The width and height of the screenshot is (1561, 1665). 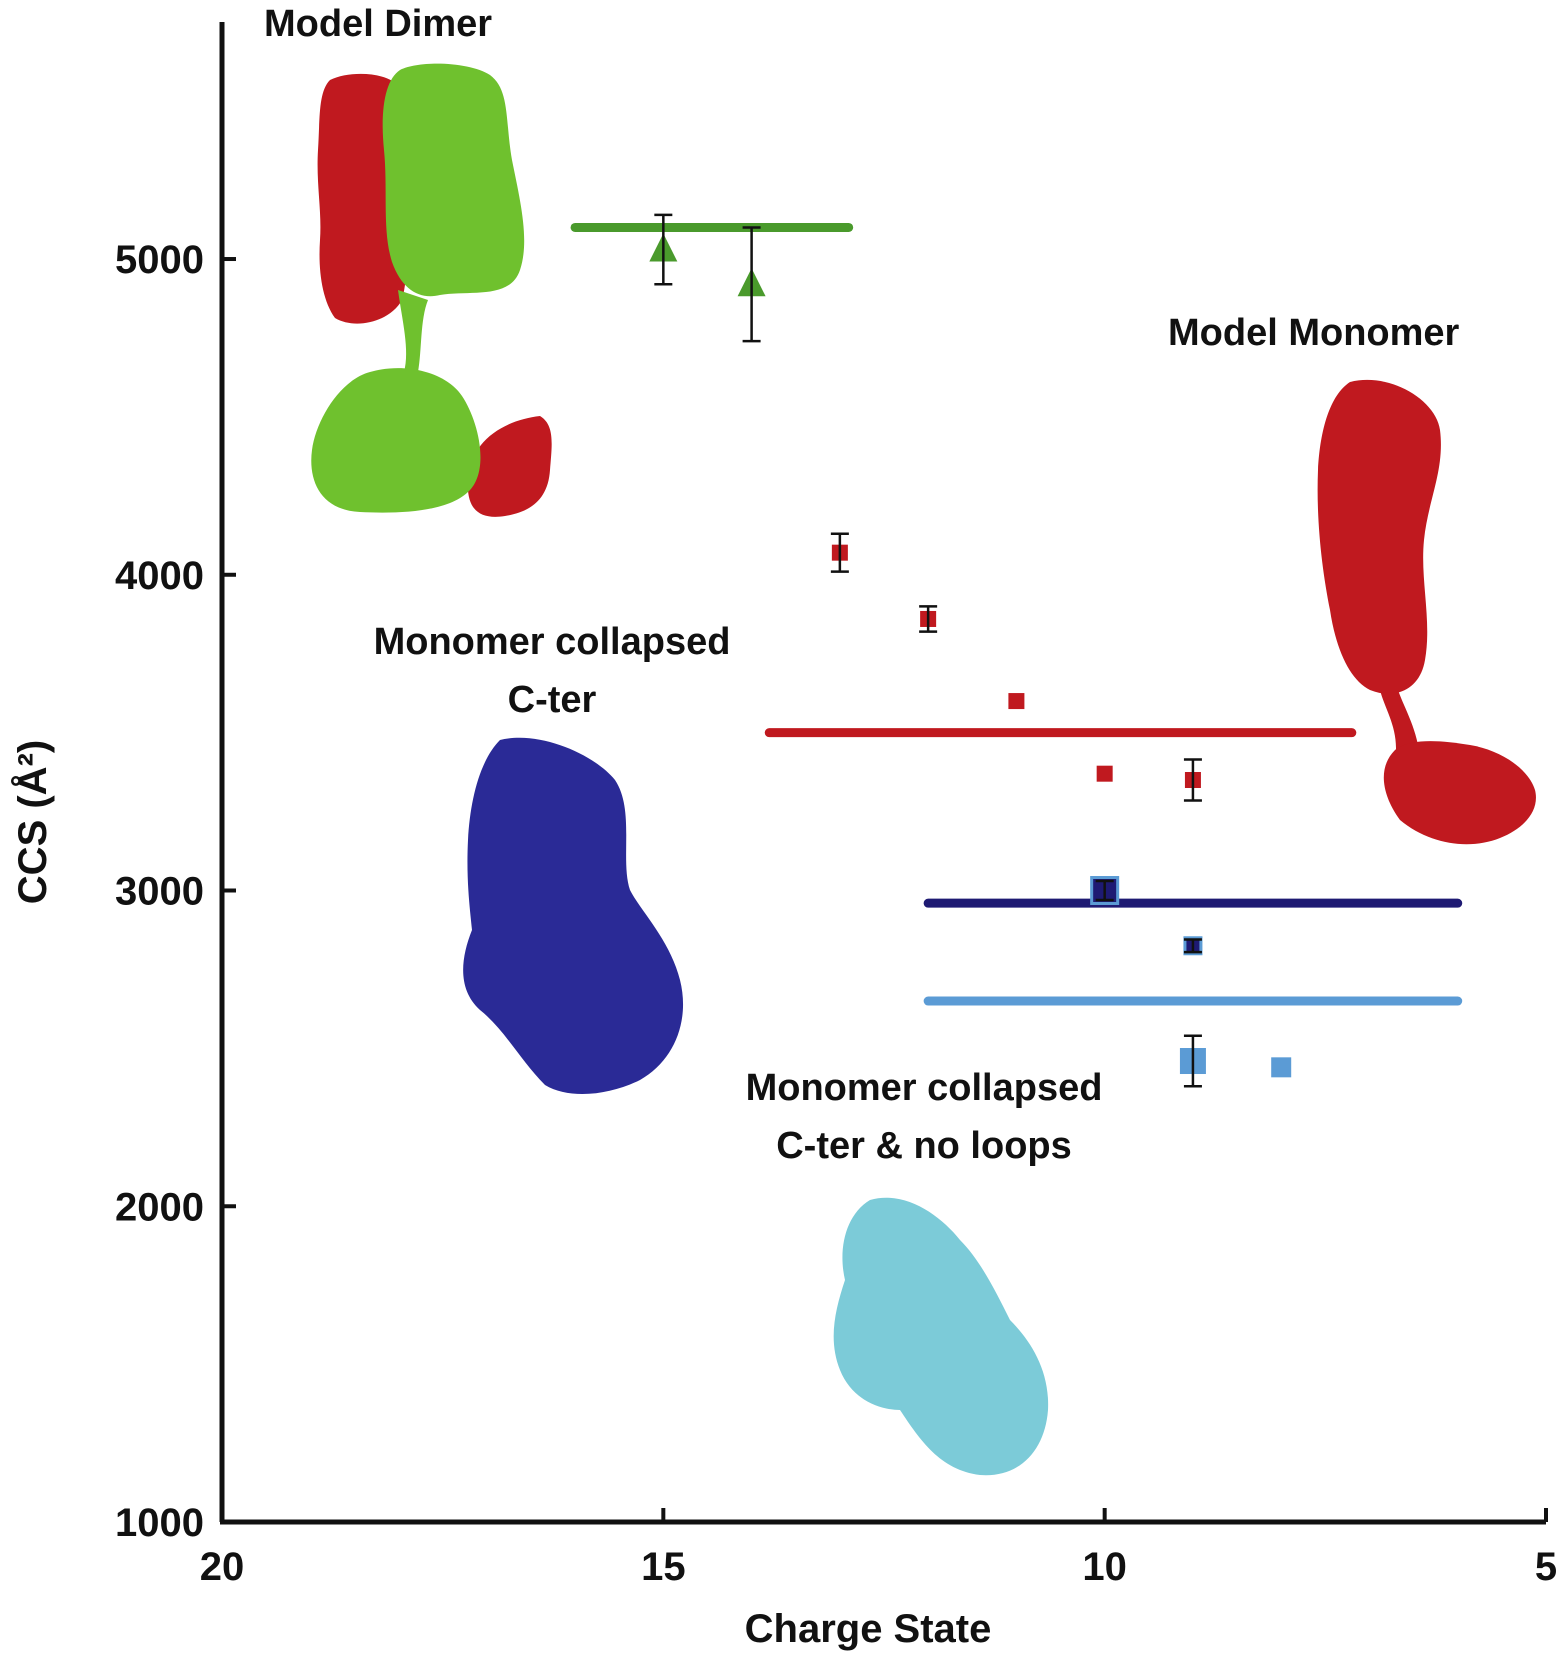 What do you see at coordinates (159, 1523) in the screenshot?
I see `y-tick-label: 1000` at bounding box center [159, 1523].